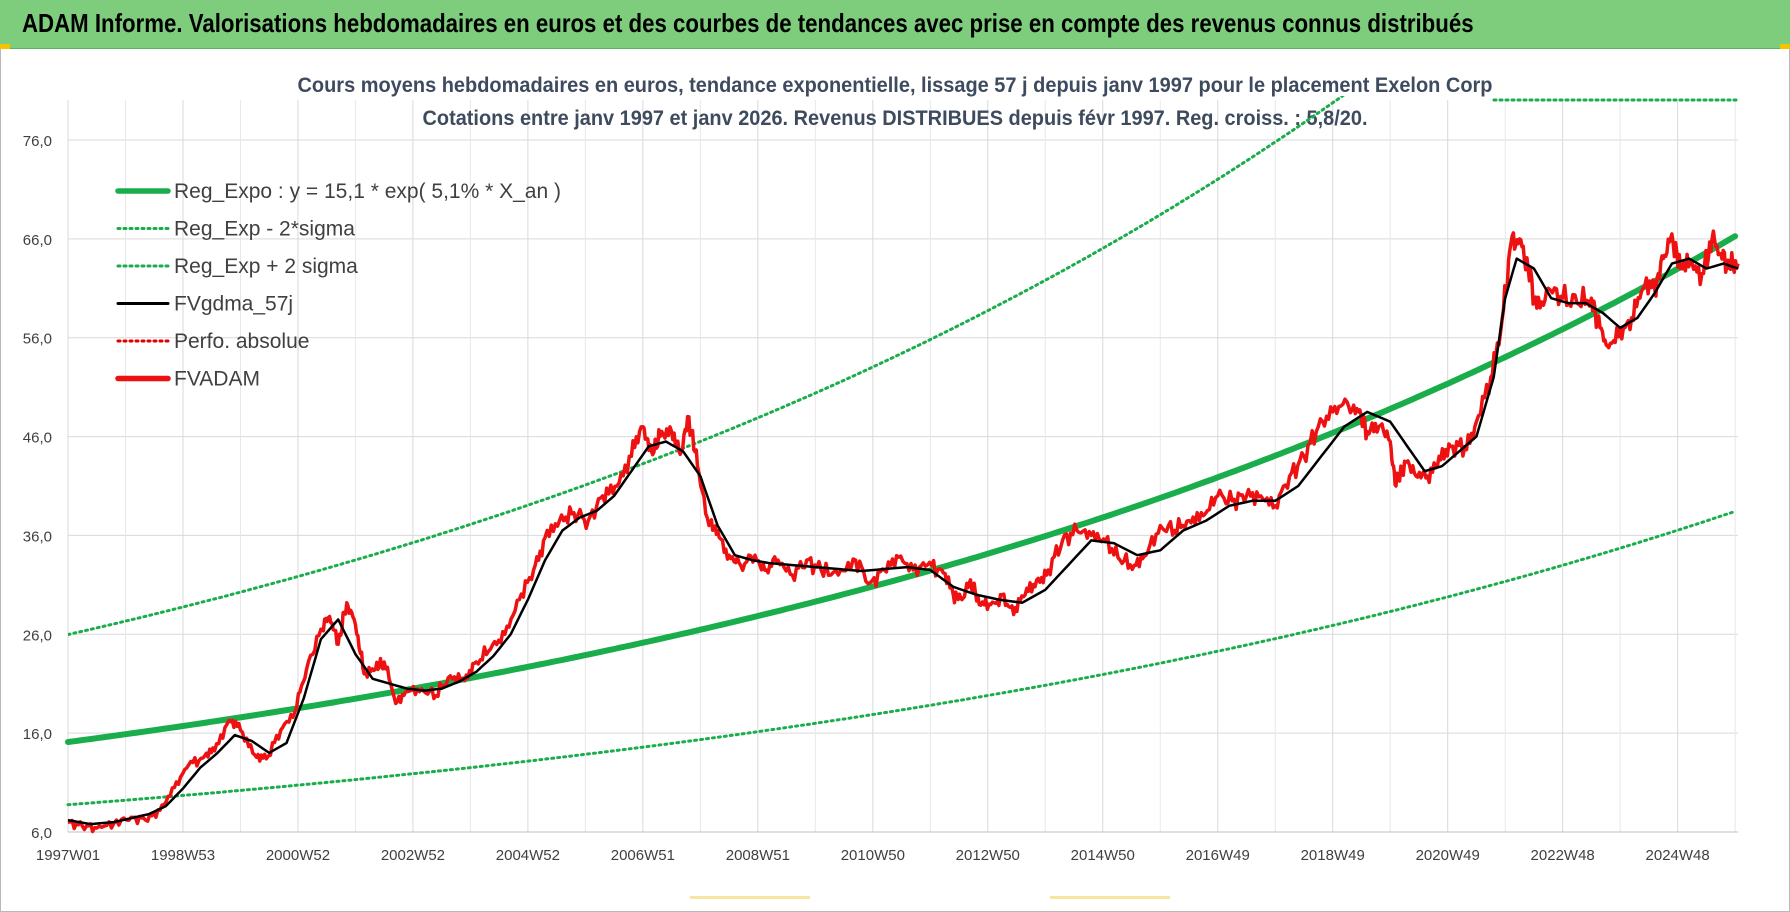 This screenshot has width=1790, height=912. What do you see at coordinates (873, 855) in the screenshot?
I see `x-tick-label: 2010W50` at bounding box center [873, 855].